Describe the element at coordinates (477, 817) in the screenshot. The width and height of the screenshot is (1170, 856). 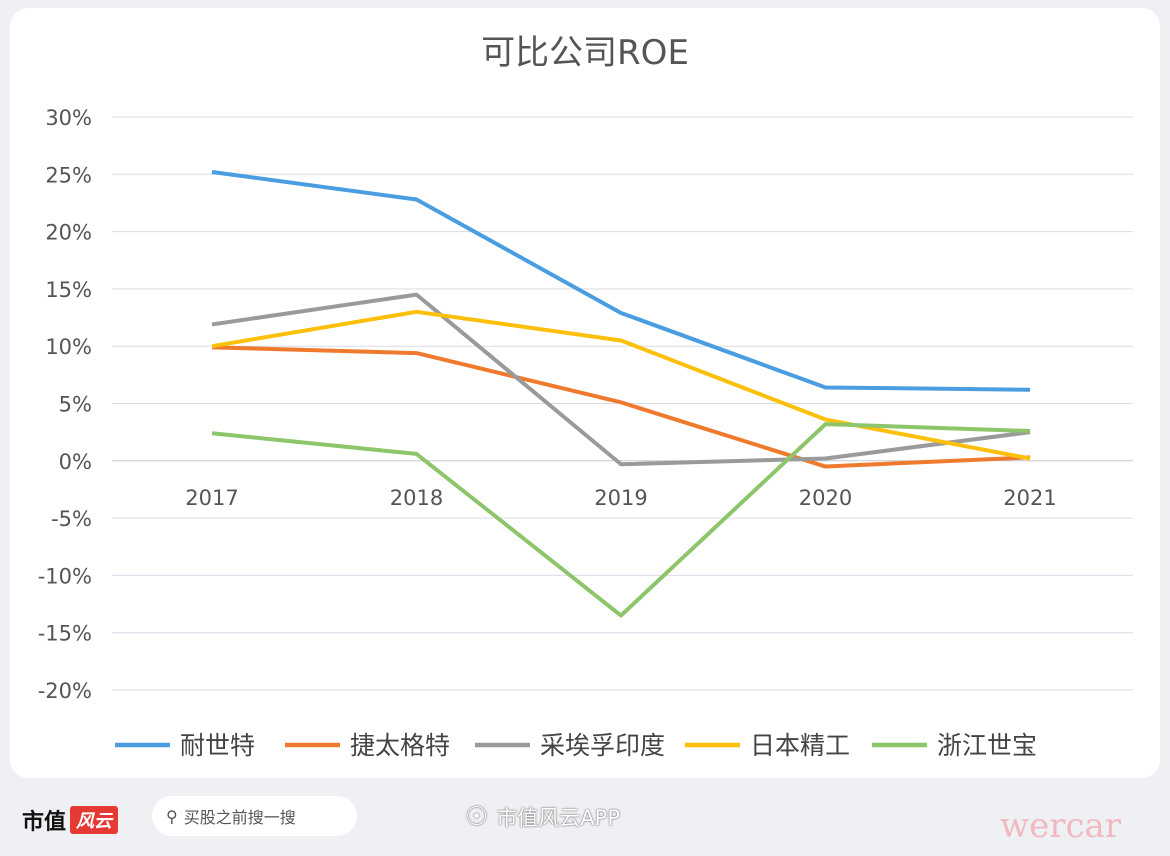
I see `weibo-icon: ☉` at that location.